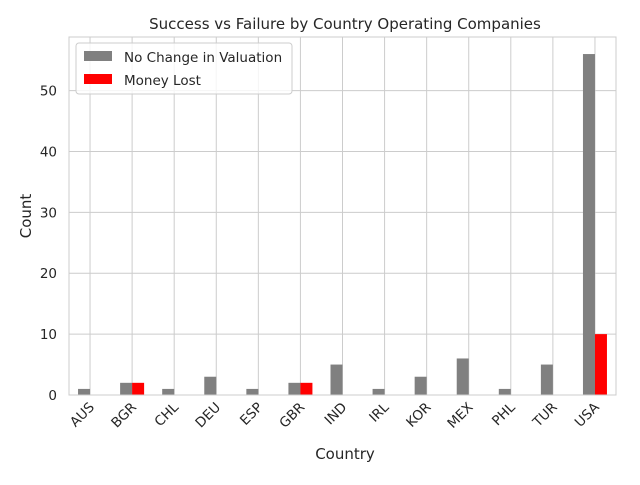 Image resolution: width=640 pixels, height=485 pixels. I want to click on x-tick-label: IRL, so click(379, 412).